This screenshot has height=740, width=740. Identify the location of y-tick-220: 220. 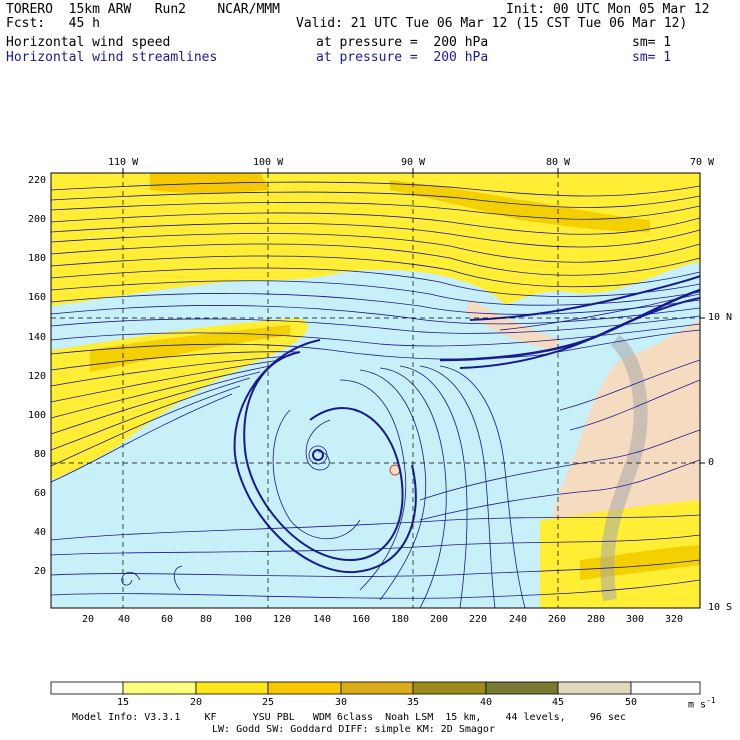
(36, 180).